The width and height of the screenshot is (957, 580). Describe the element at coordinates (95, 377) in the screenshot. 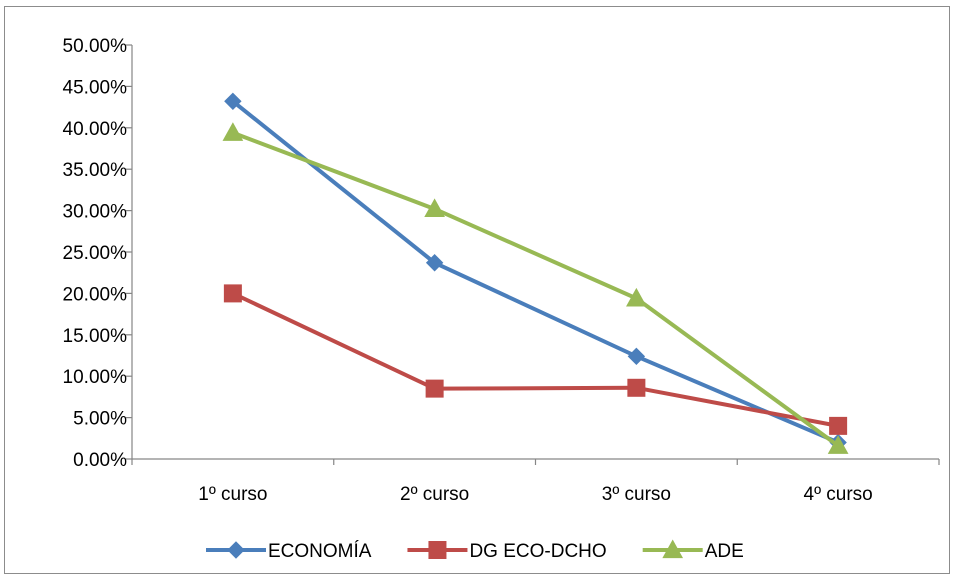

I see `y-tick-label: 10.00%` at that location.